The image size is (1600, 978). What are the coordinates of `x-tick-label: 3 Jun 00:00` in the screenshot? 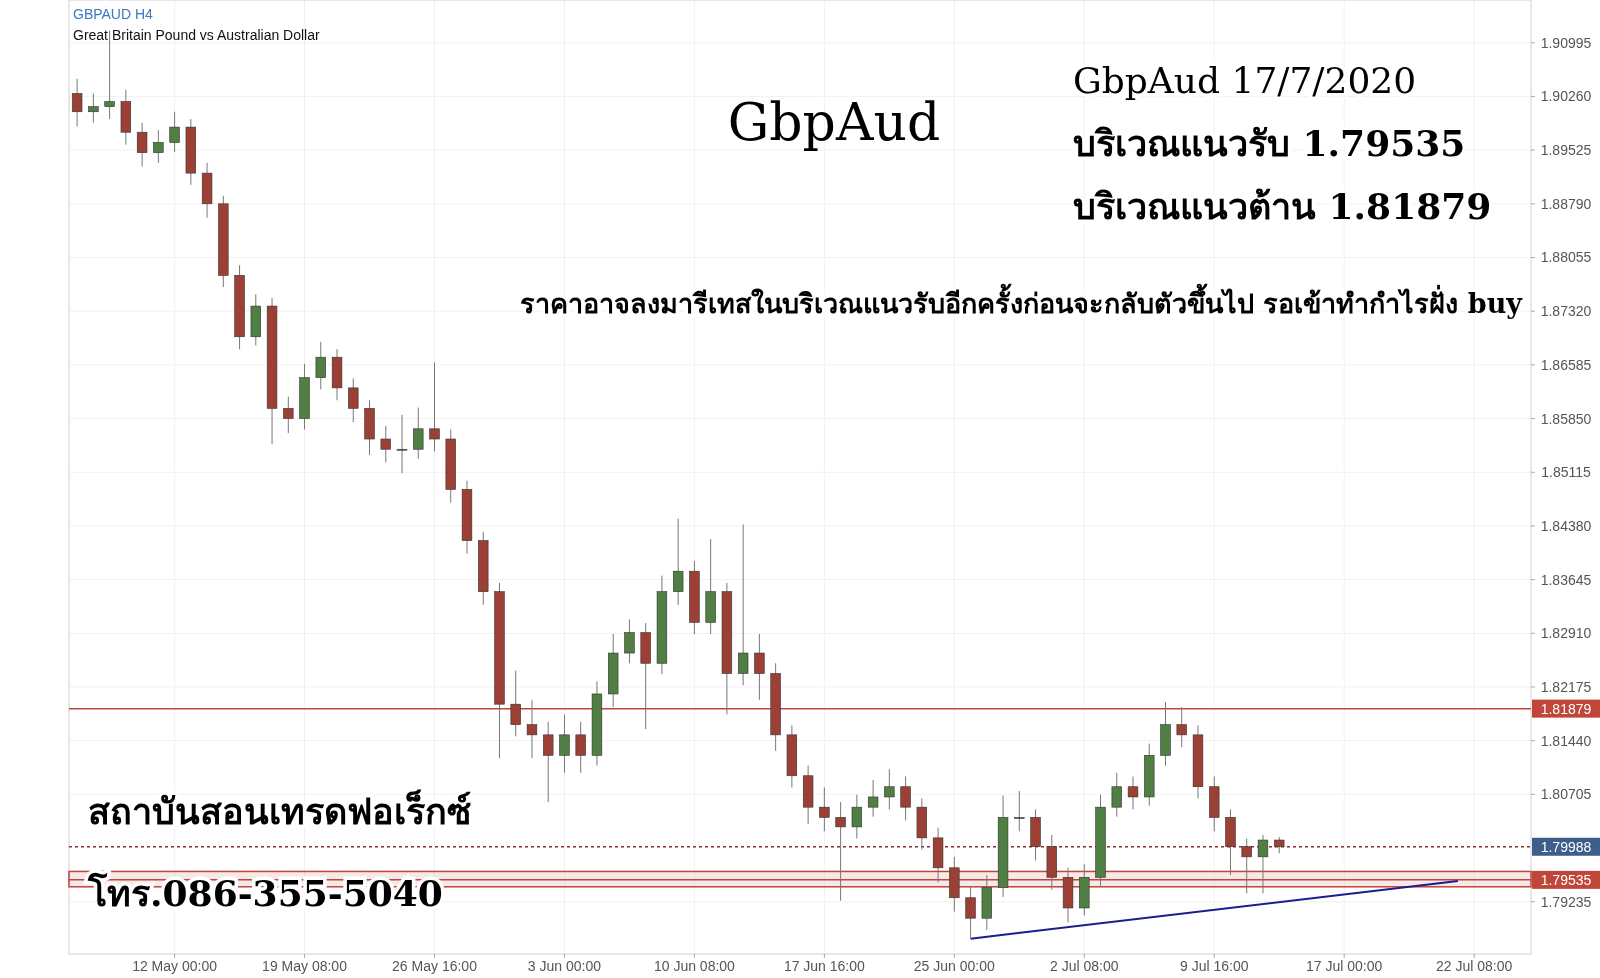 It's located at (564, 966).